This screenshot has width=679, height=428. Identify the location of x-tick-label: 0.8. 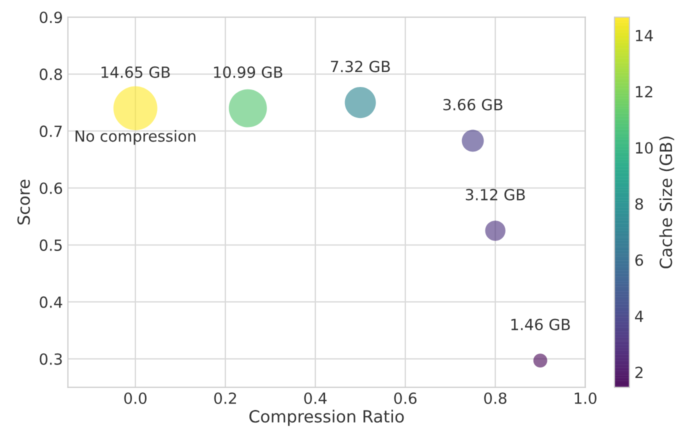
(495, 398).